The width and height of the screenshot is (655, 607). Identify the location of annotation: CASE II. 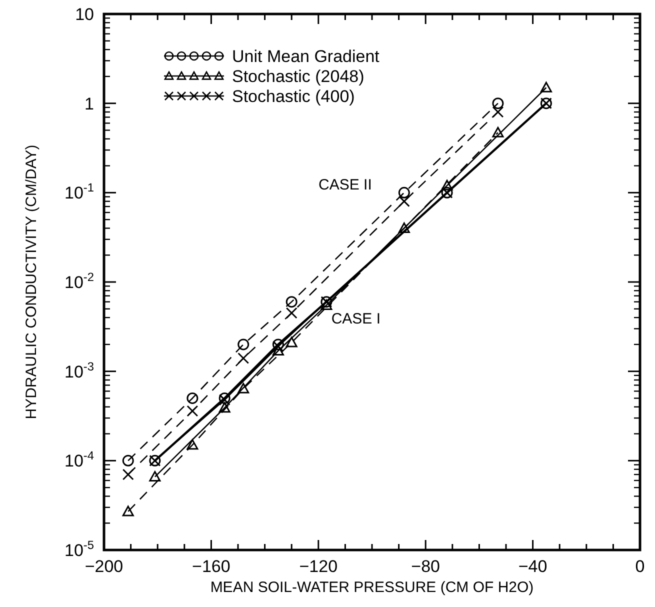
(345, 185).